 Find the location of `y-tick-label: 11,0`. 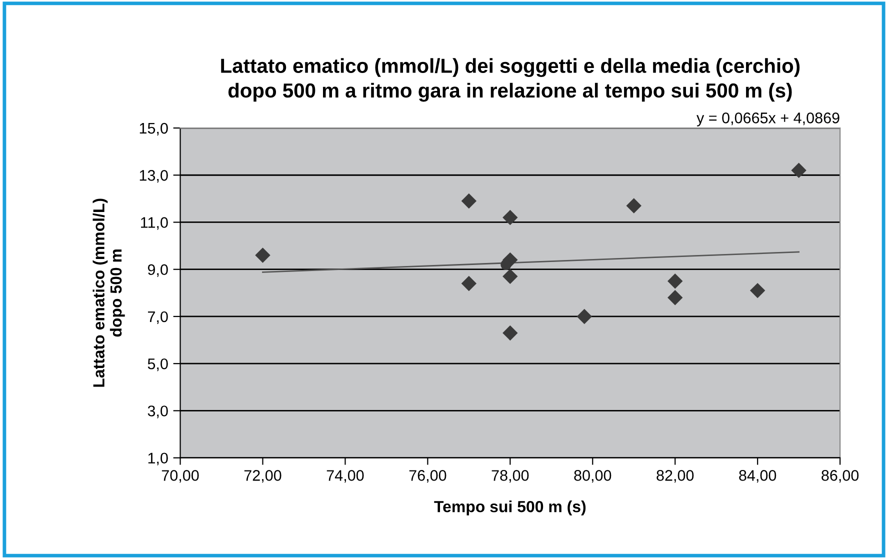

y-tick-label: 11,0 is located at coordinates (154, 223).